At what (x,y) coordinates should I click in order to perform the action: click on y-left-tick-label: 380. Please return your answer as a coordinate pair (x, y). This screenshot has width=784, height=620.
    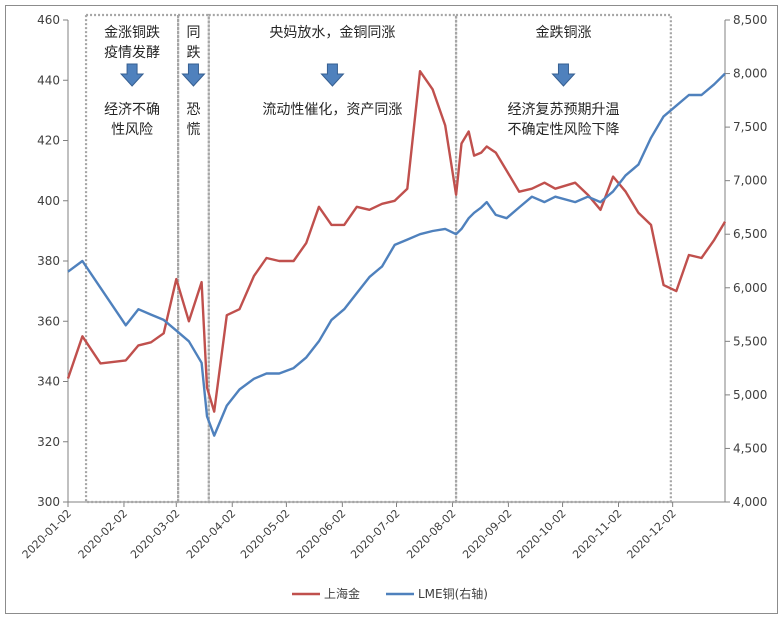
    Looking at the image, I should click on (48, 261).